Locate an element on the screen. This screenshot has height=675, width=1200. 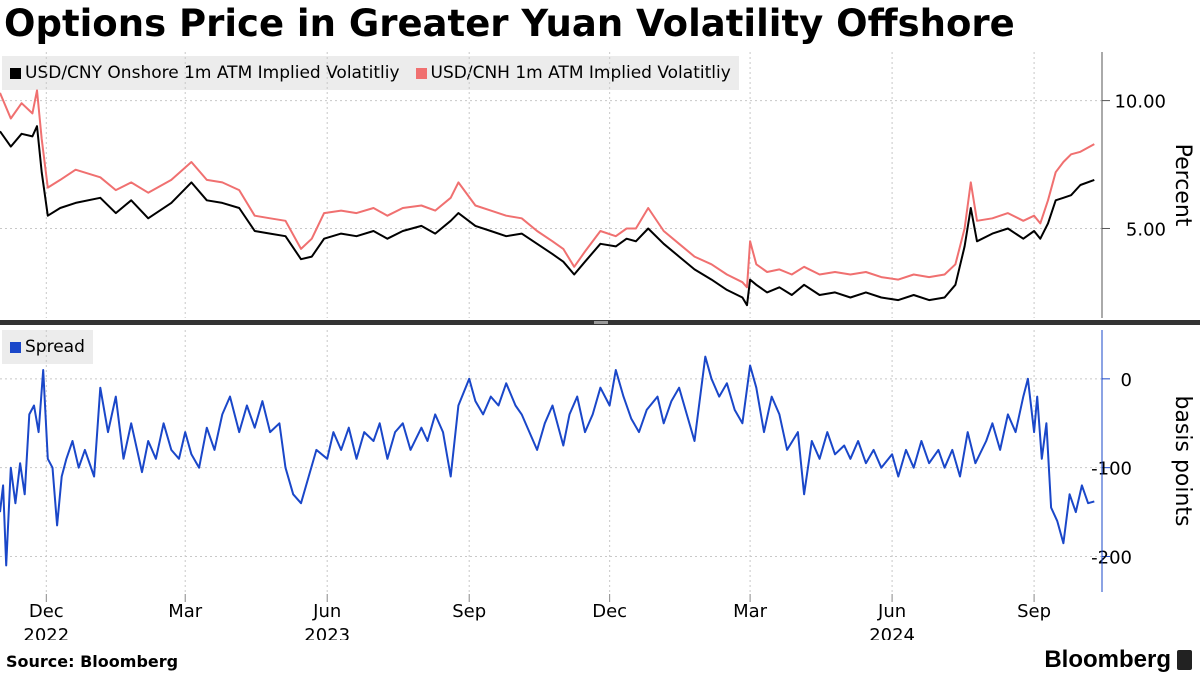
y-tick-label-0-0: 5.00 is located at coordinates (1146, 229).